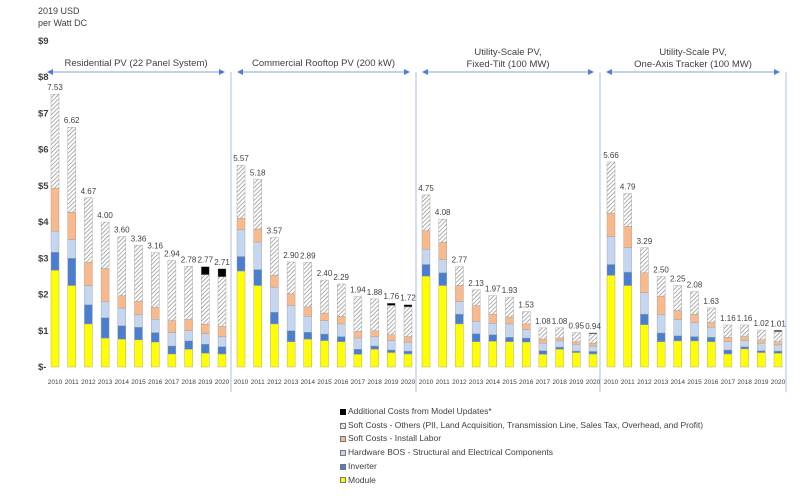 The height and width of the screenshot is (496, 800). Describe the element at coordinates (155, 246) in the screenshot. I see `total-label: 3.16` at that location.